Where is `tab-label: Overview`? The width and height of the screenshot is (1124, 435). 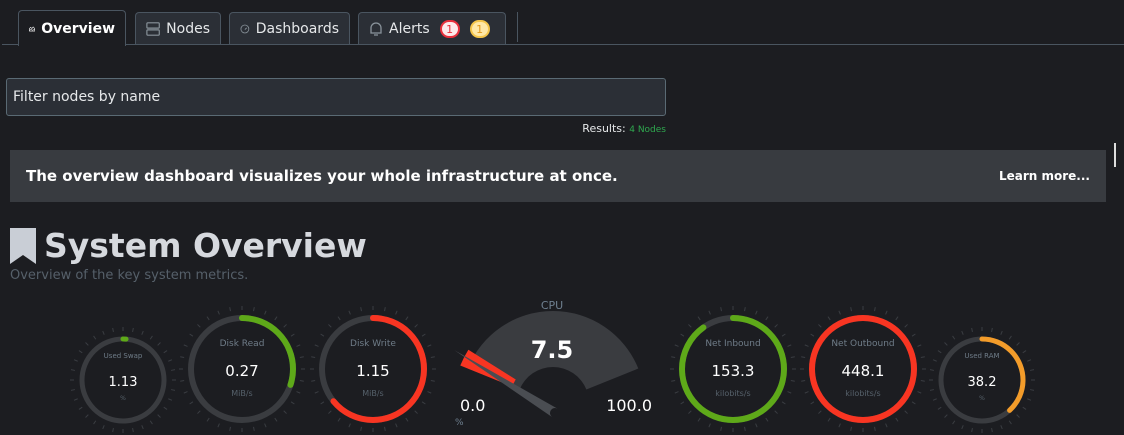
tab-label: Overview is located at coordinates (78, 28).